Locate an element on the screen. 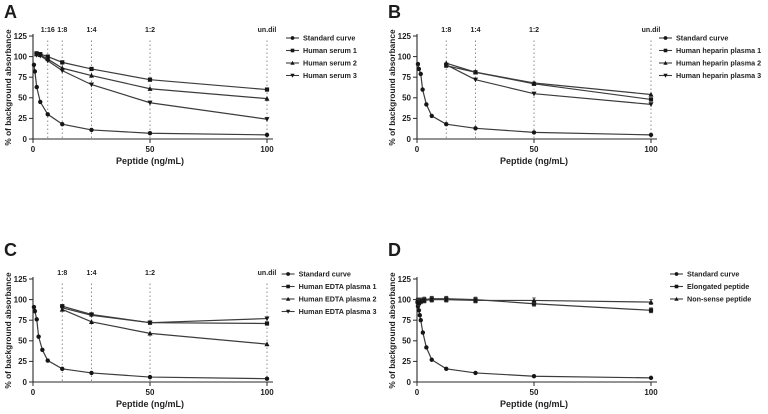  legend-label: Human EDTA plasma 3 is located at coordinates (338, 311).